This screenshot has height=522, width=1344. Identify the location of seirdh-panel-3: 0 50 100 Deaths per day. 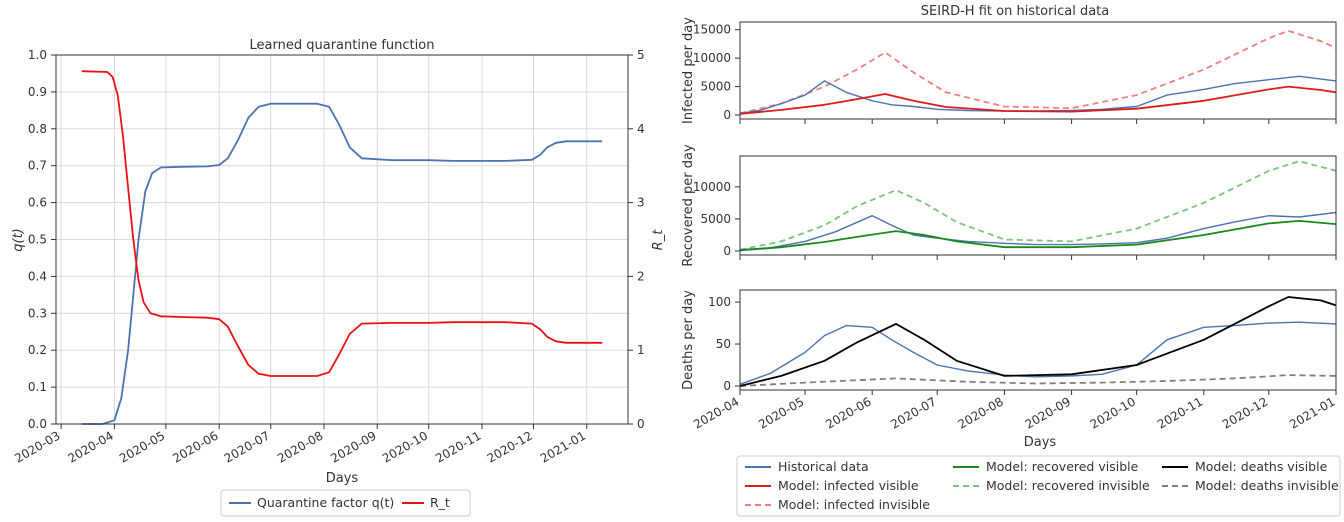
(1009, 342).